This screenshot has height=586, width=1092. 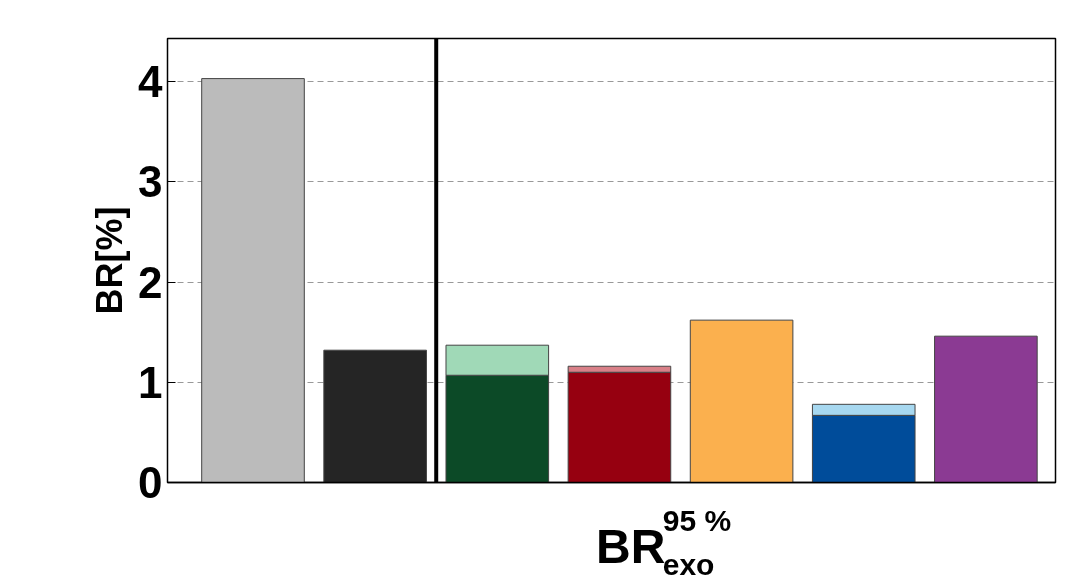 I want to click on y-tick-label: 1, so click(x=150, y=382).